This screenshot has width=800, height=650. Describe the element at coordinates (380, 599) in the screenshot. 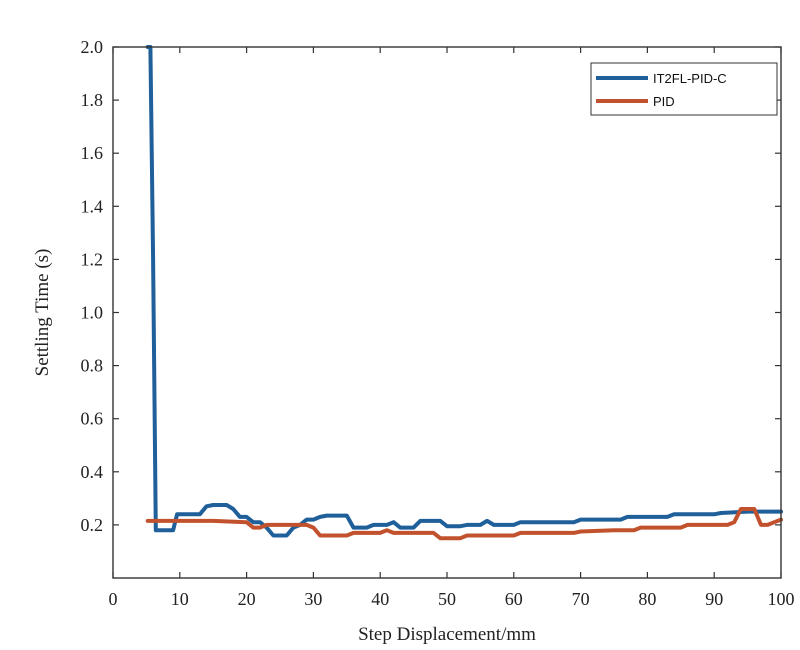

I see `x-tick-label-40: 40` at that location.